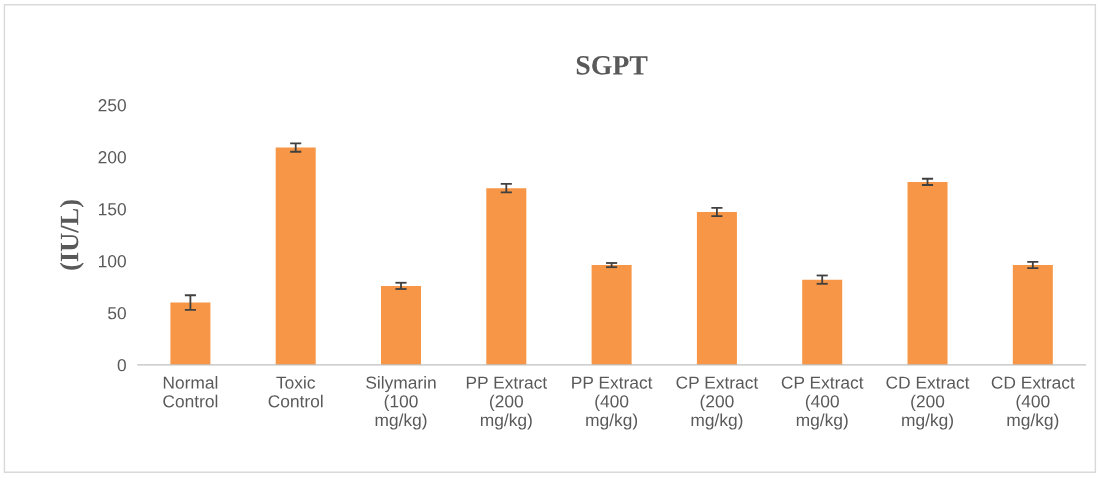  Describe the element at coordinates (717, 403) in the screenshot. I see `x-tick-label: CP Extract (200 mg/kg)` at that location.